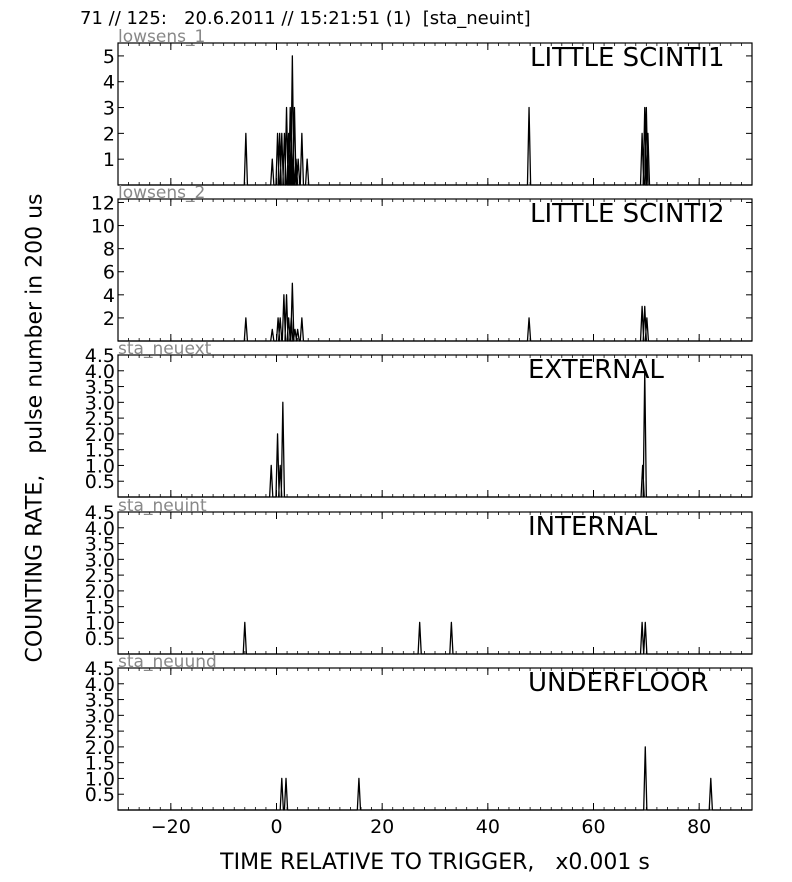  Describe the element at coordinates (618, 683) in the screenshot. I see `panel-title: UNDERFLOOR` at that location.